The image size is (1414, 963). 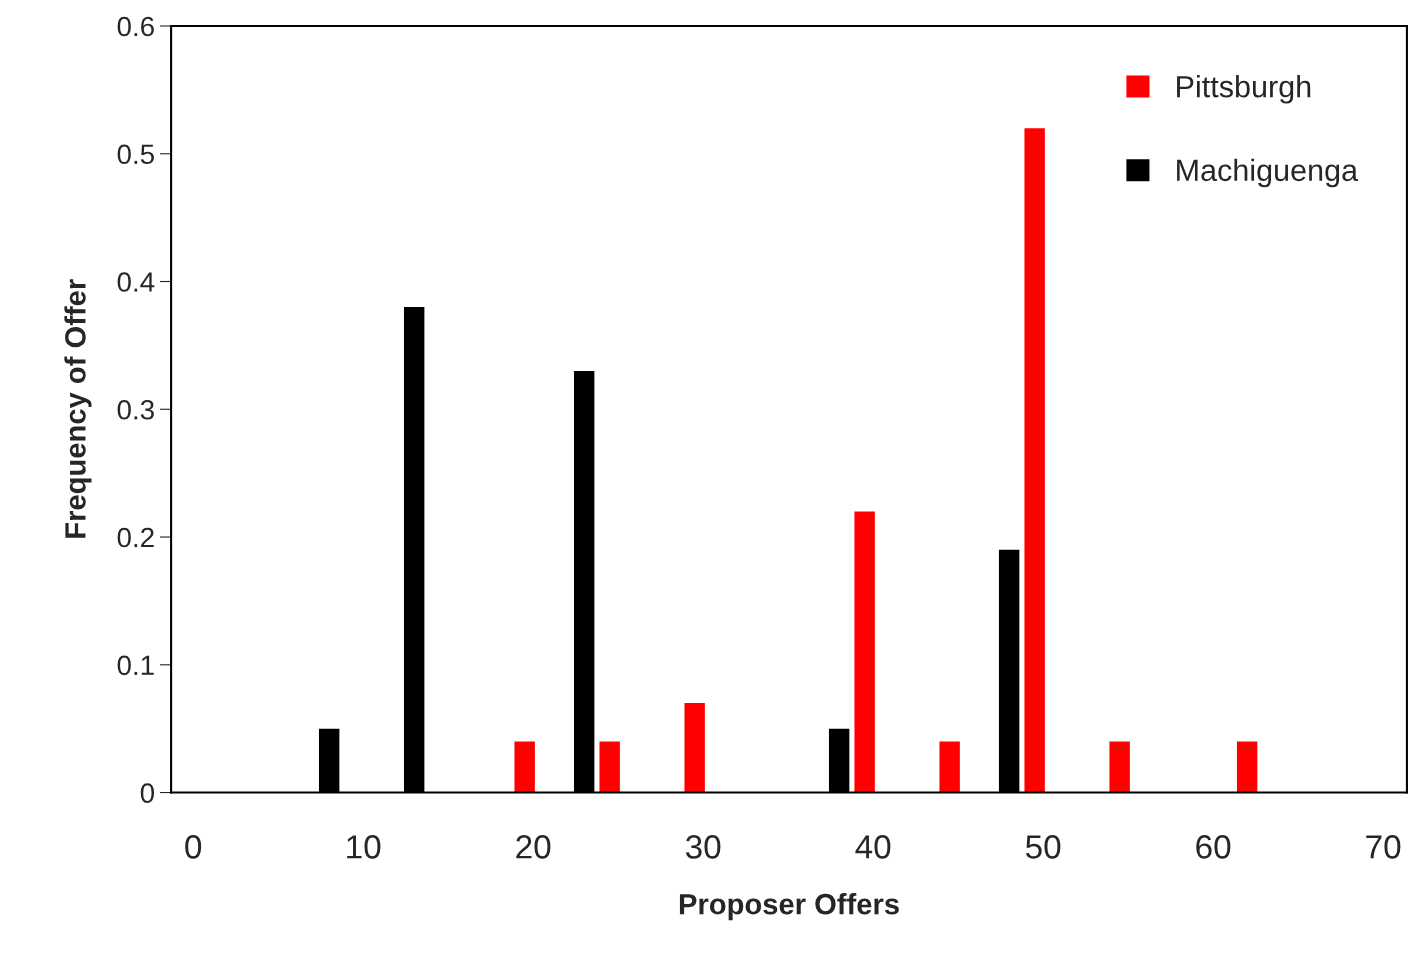 What do you see at coordinates (1043, 847) in the screenshot?
I see `x-tick-label: 50` at bounding box center [1043, 847].